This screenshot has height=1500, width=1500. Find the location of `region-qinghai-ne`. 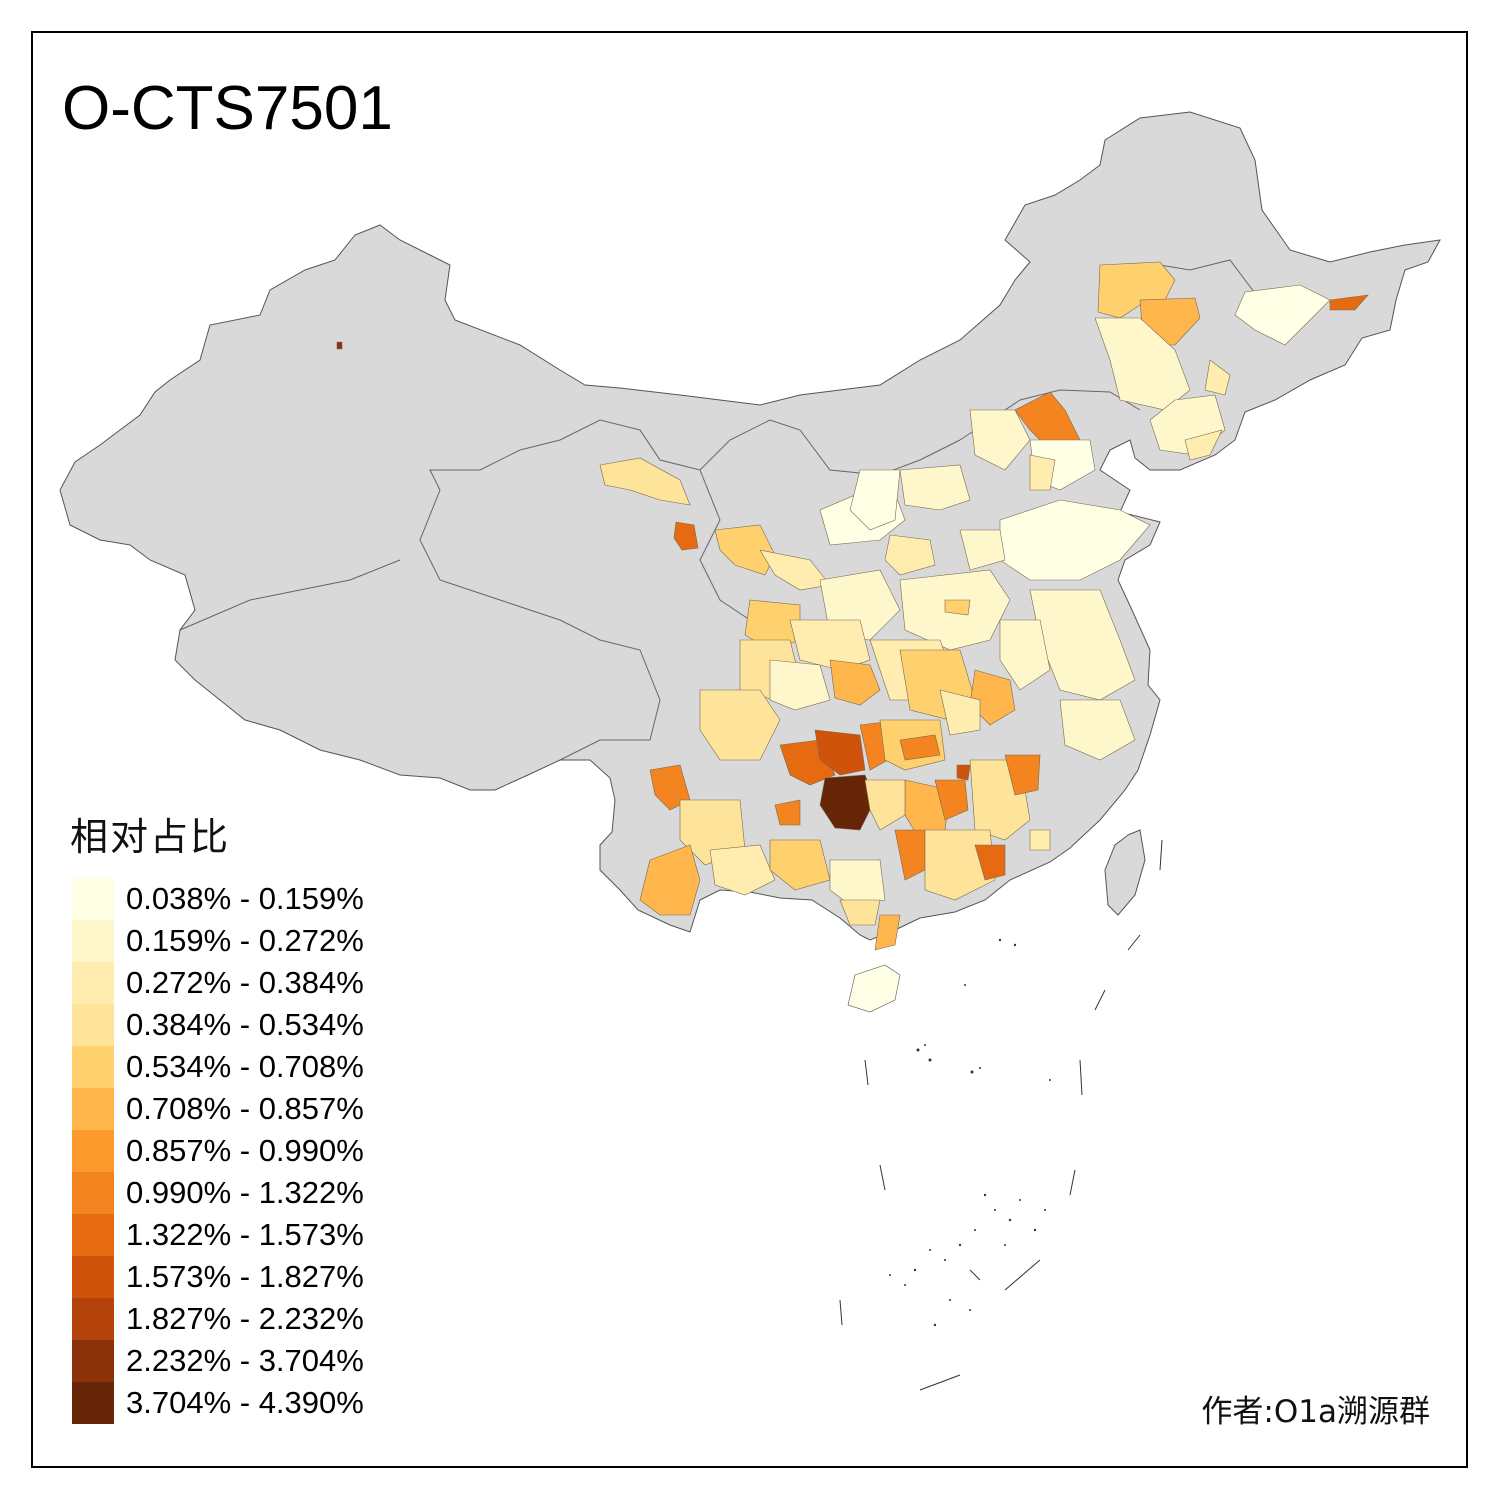

region-qinghai-ne is located at coordinates (645, 481).